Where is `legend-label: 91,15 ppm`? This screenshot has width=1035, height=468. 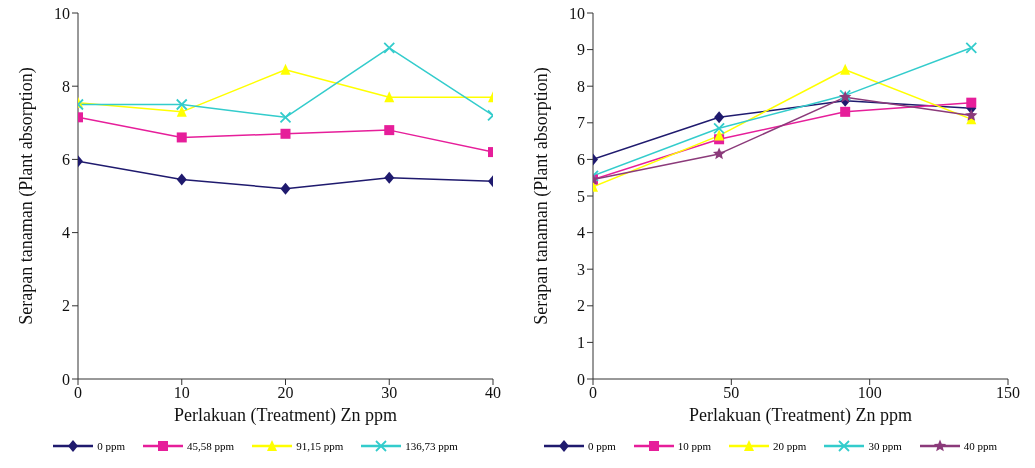 legend-label: 91,15 ppm is located at coordinates (319, 446).